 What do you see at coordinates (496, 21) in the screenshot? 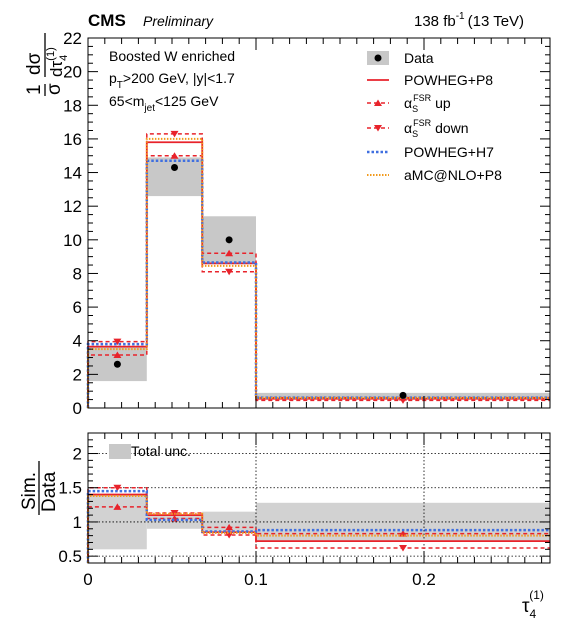
I see `energy-label: (13 TeV)` at bounding box center [496, 21].